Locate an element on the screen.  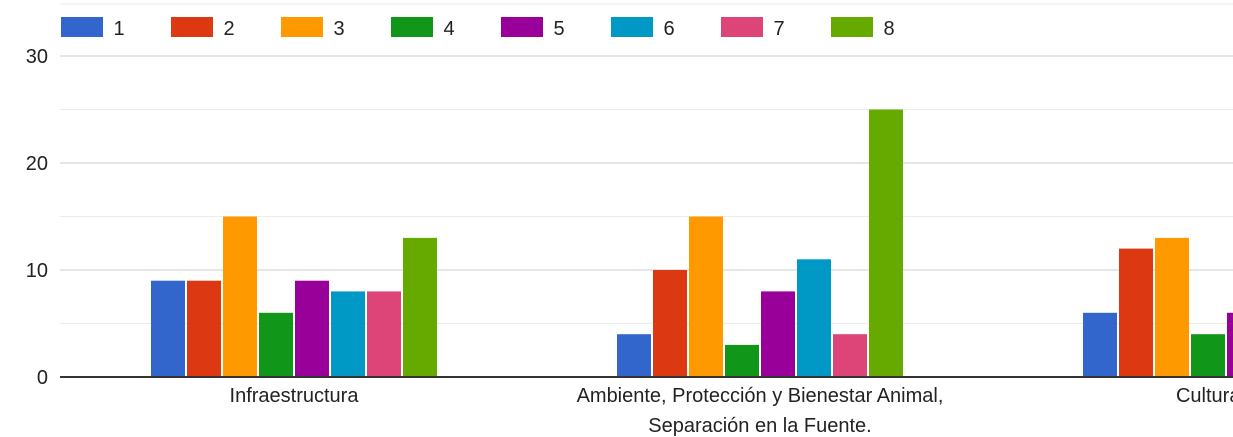
x-category-label: Infraestructura is located at coordinates (295, 396).